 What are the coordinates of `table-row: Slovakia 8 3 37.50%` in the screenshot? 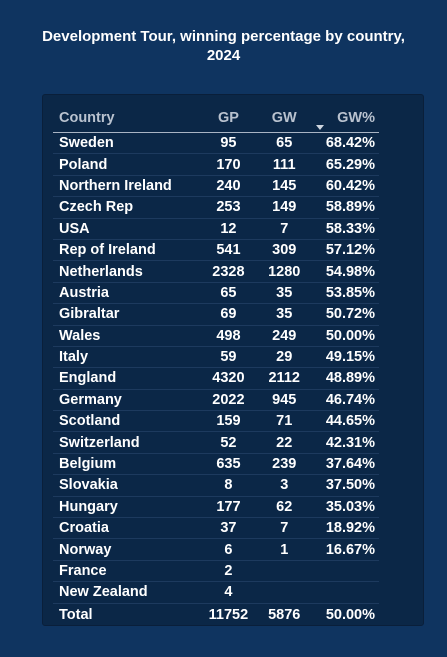 It's located at (216, 485).